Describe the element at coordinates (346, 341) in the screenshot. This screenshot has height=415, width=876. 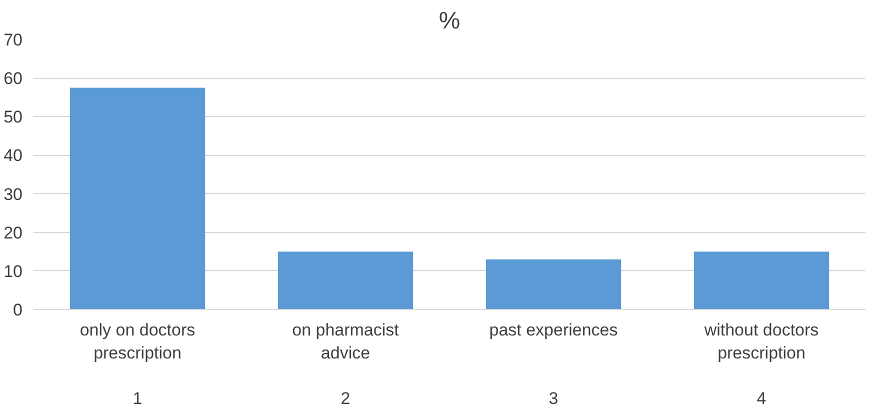
I see `x-tick-label: on pharmacist advice` at that location.